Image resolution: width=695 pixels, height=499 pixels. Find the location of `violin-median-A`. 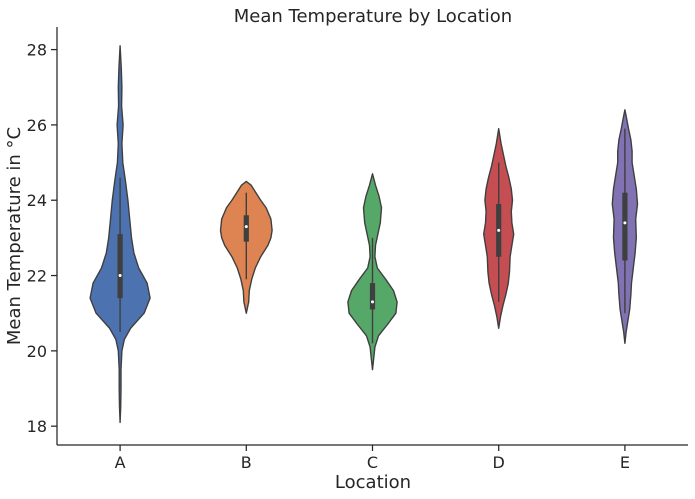

violin-median-A is located at coordinates (120, 276).